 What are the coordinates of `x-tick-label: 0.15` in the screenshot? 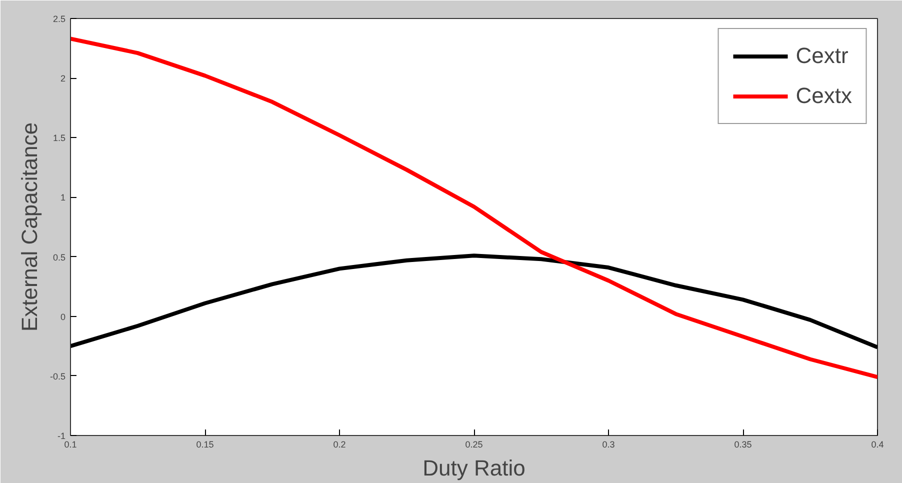 It's located at (205, 445).